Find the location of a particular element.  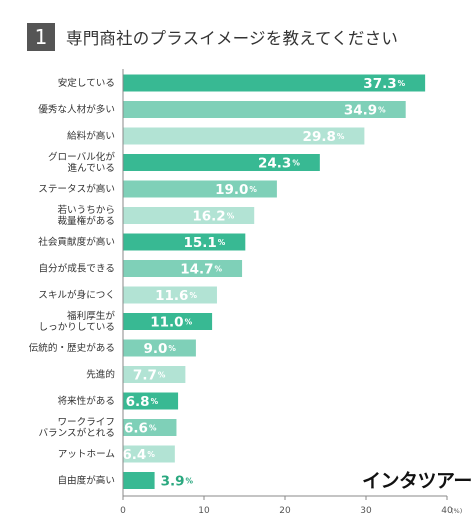

category-label: 若いうちから is located at coordinates (86, 210).